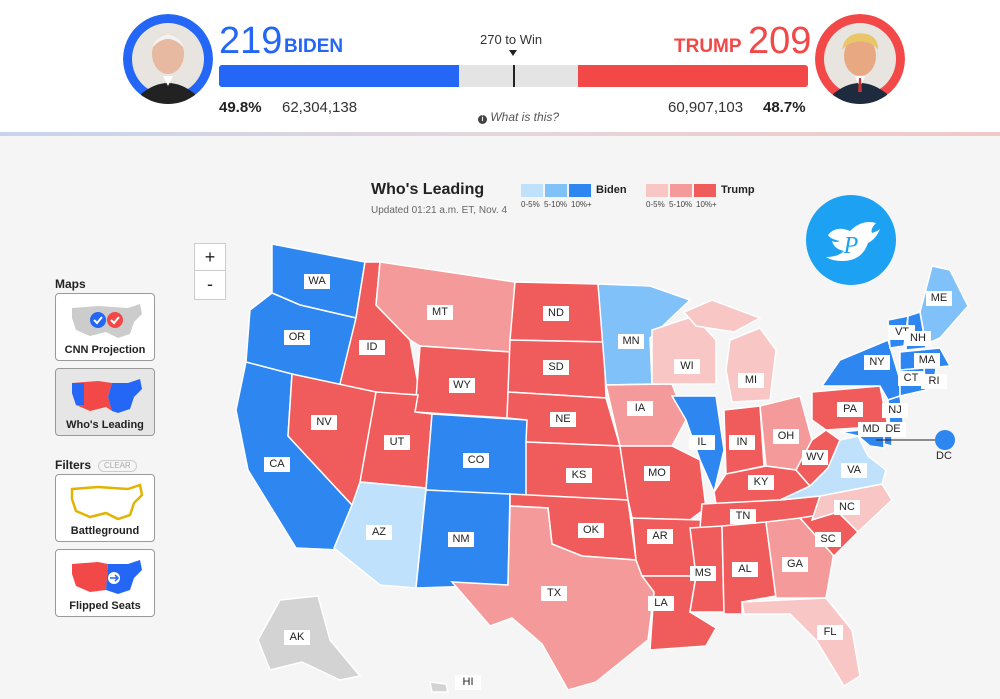 The width and height of the screenshot is (1000, 699). Describe the element at coordinates (895, 410) in the screenshot. I see `state-label-NJ: NJ` at that location.